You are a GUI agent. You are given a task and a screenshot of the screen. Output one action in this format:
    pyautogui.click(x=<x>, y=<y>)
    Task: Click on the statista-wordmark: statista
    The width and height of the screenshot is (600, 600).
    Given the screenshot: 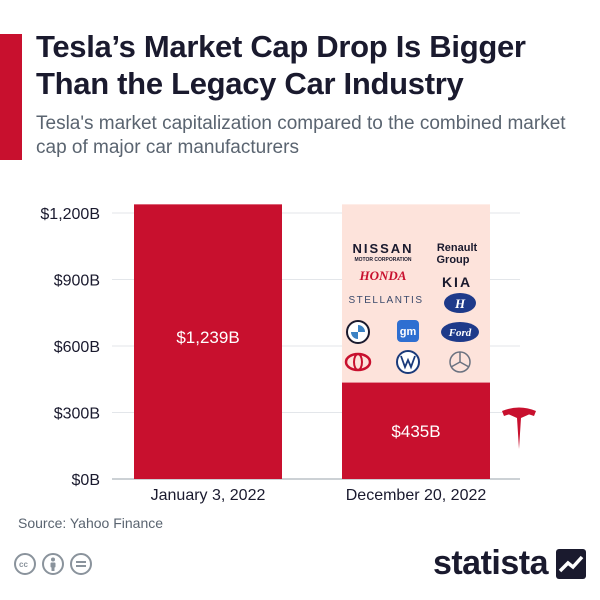 What is the action you would take?
    pyautogui.click(x=490, y=563)
    